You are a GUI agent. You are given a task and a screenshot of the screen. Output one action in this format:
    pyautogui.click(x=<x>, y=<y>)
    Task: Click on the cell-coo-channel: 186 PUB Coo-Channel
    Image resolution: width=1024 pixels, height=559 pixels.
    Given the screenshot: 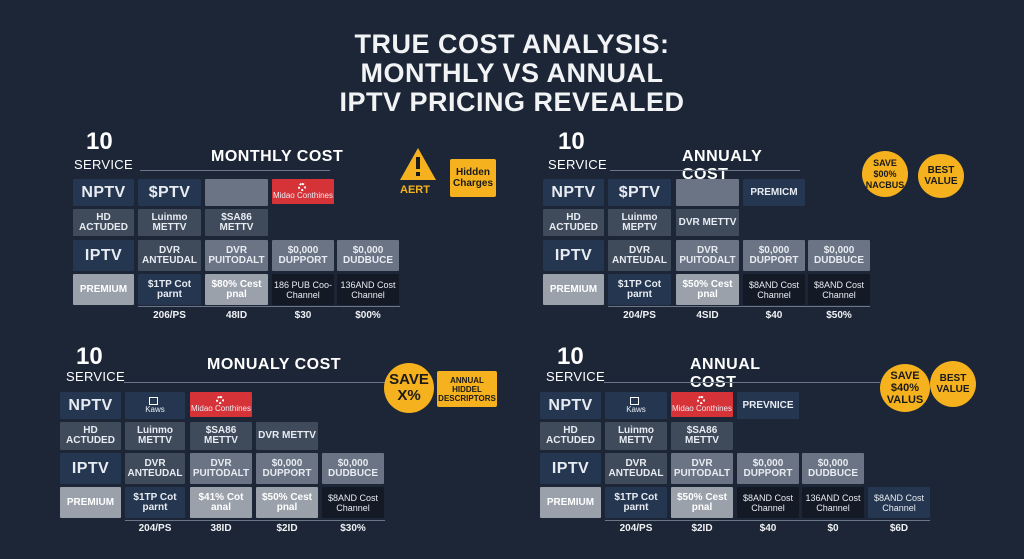 What is the action you would take?
    pyautogui.click(x=303, y=289)
    